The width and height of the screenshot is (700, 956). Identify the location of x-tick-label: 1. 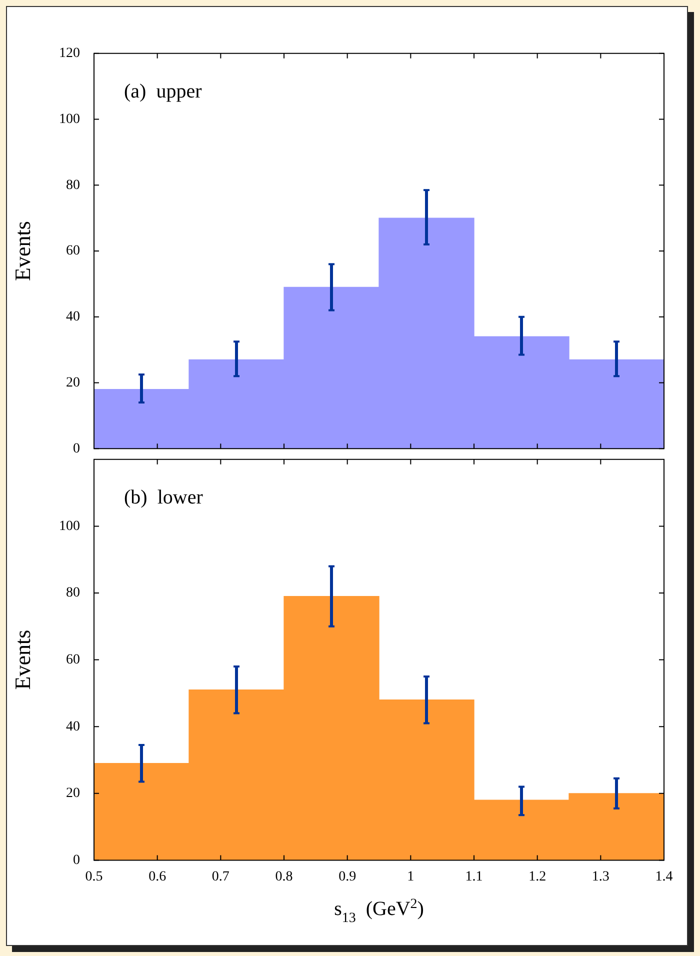
(410, 876).